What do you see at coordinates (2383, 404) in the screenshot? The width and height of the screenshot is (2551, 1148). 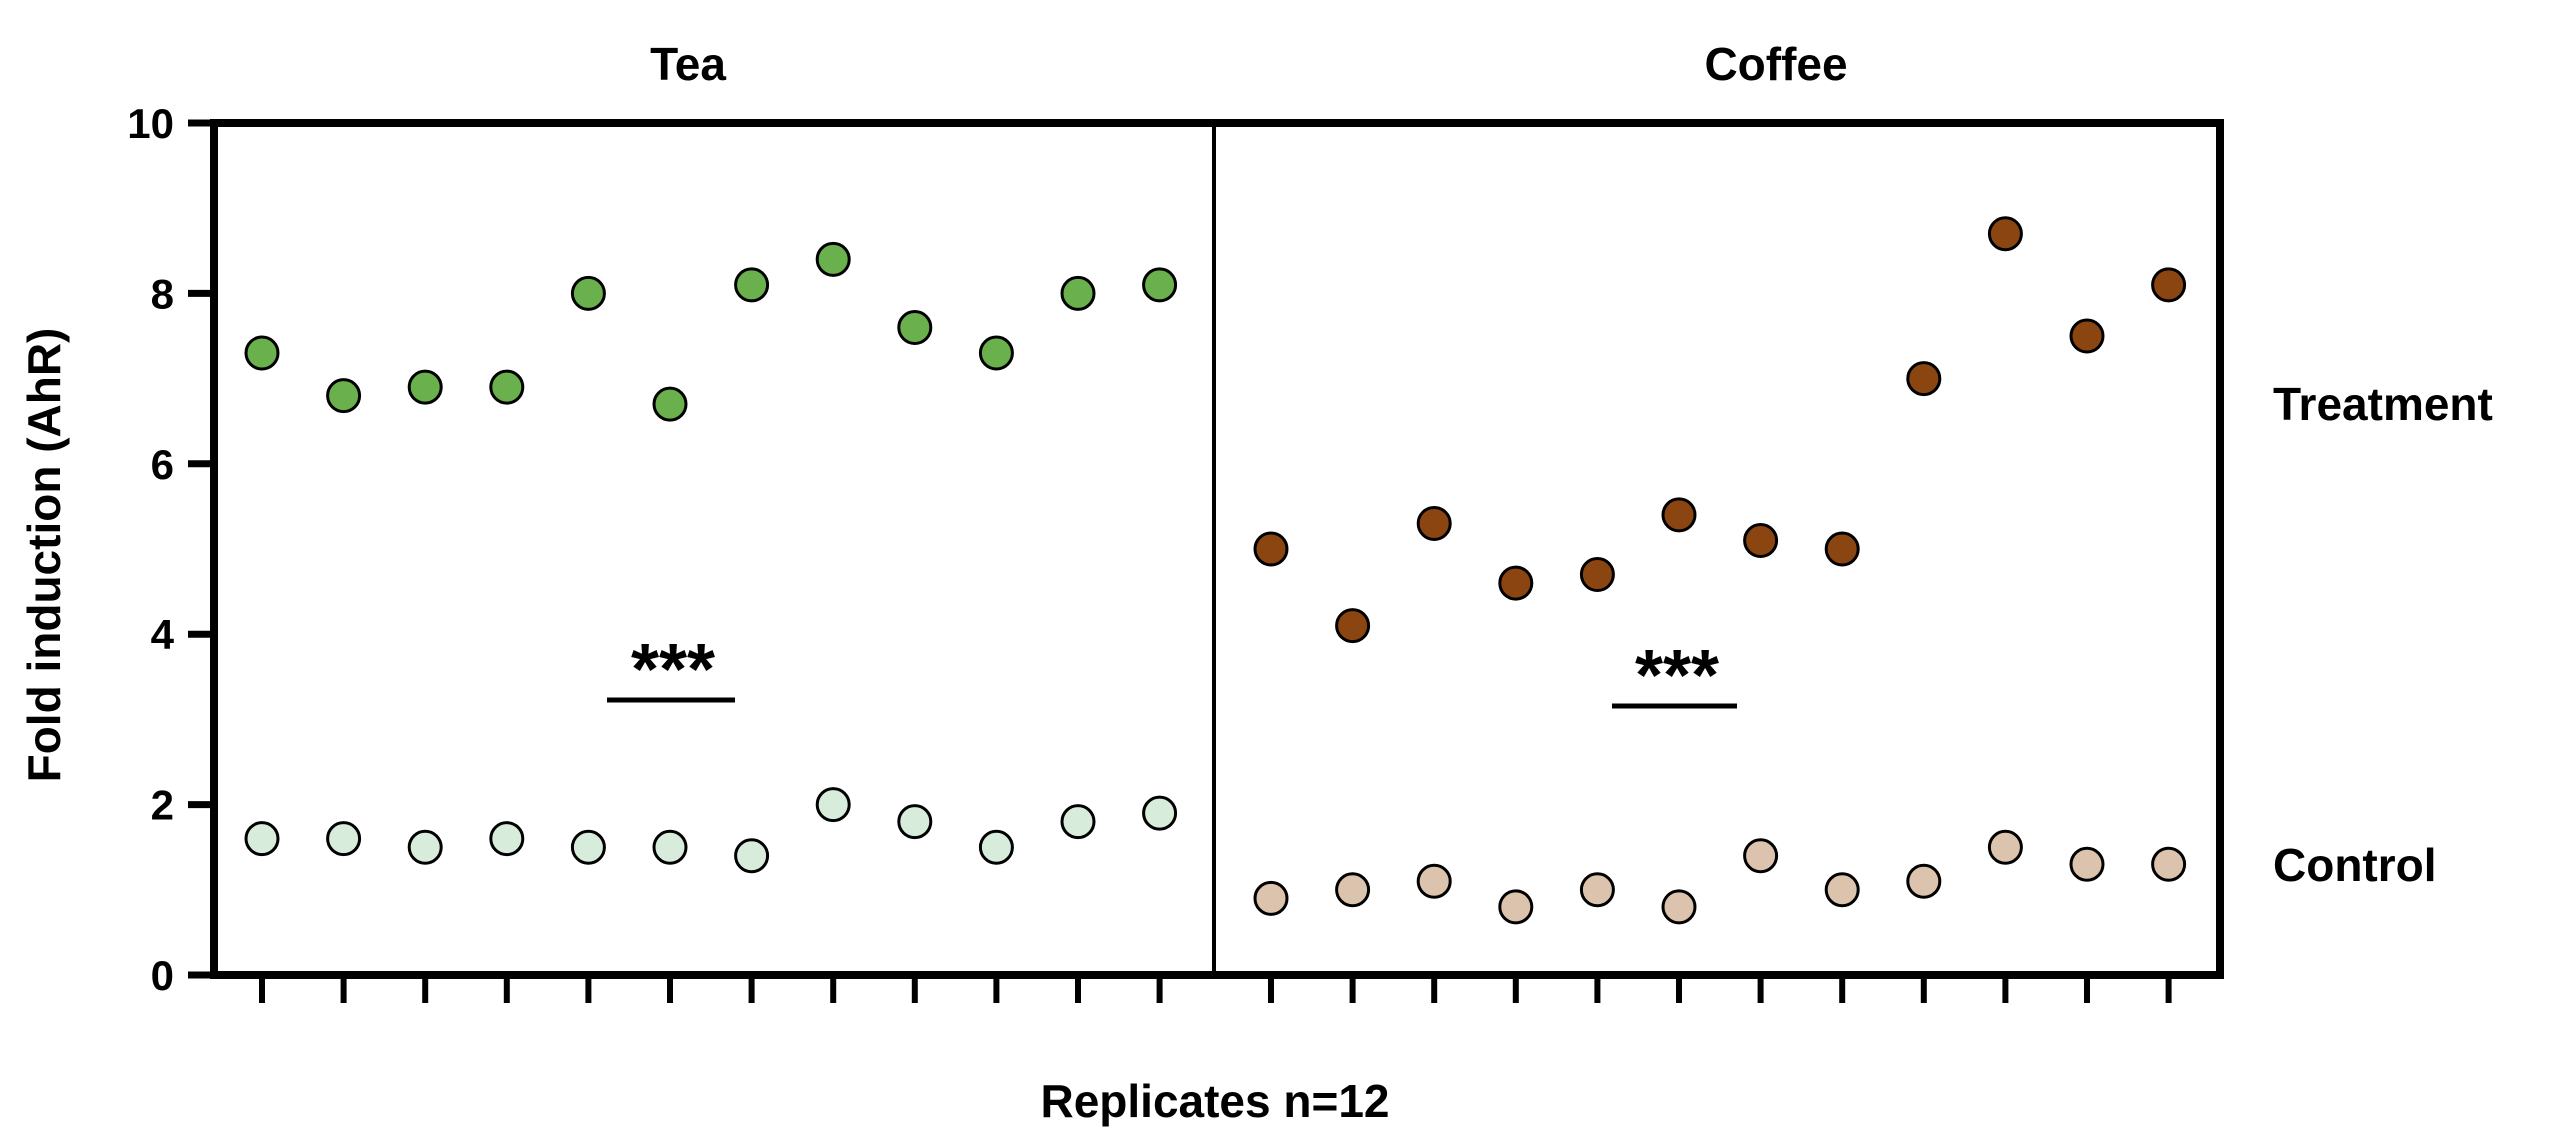 I see `row-label-treatment: Treatment` at bounding box center [2383, 404].